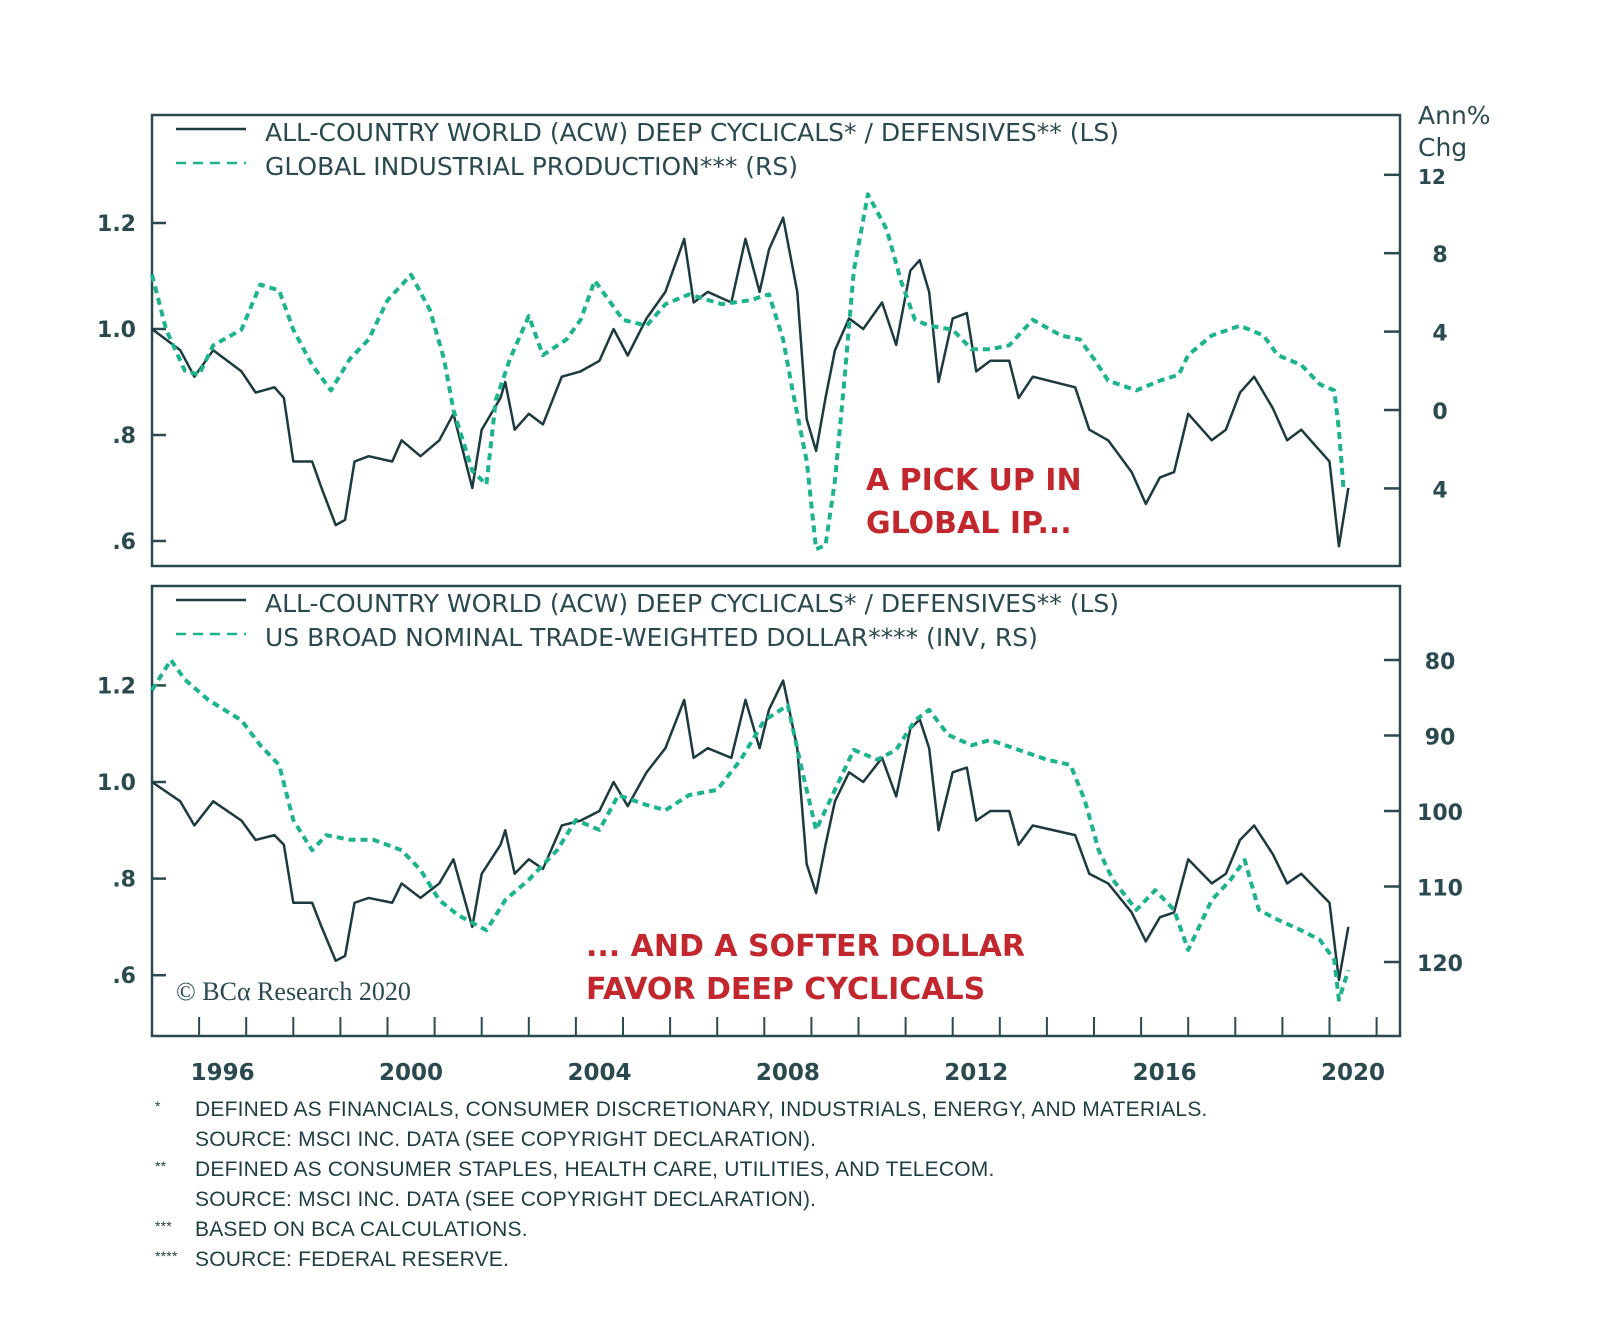 The width and height of the screenshot is (1600, 1326). Describe the element at coordinates (411, 1073) in the screenshot. I see `x-tick-label: 2000` at that location.